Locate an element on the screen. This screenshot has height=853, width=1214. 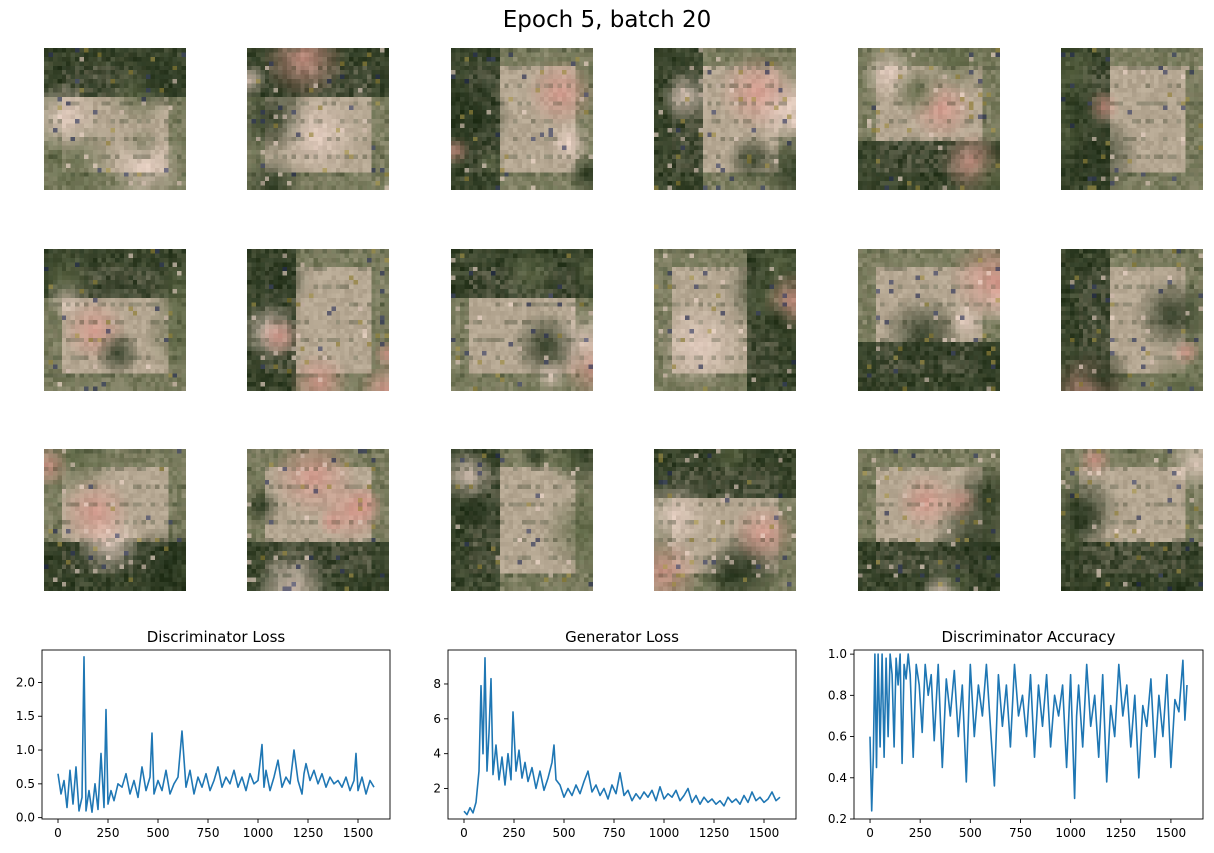
plot-title: Discriminator Loss is located at coordinates (216, 637).